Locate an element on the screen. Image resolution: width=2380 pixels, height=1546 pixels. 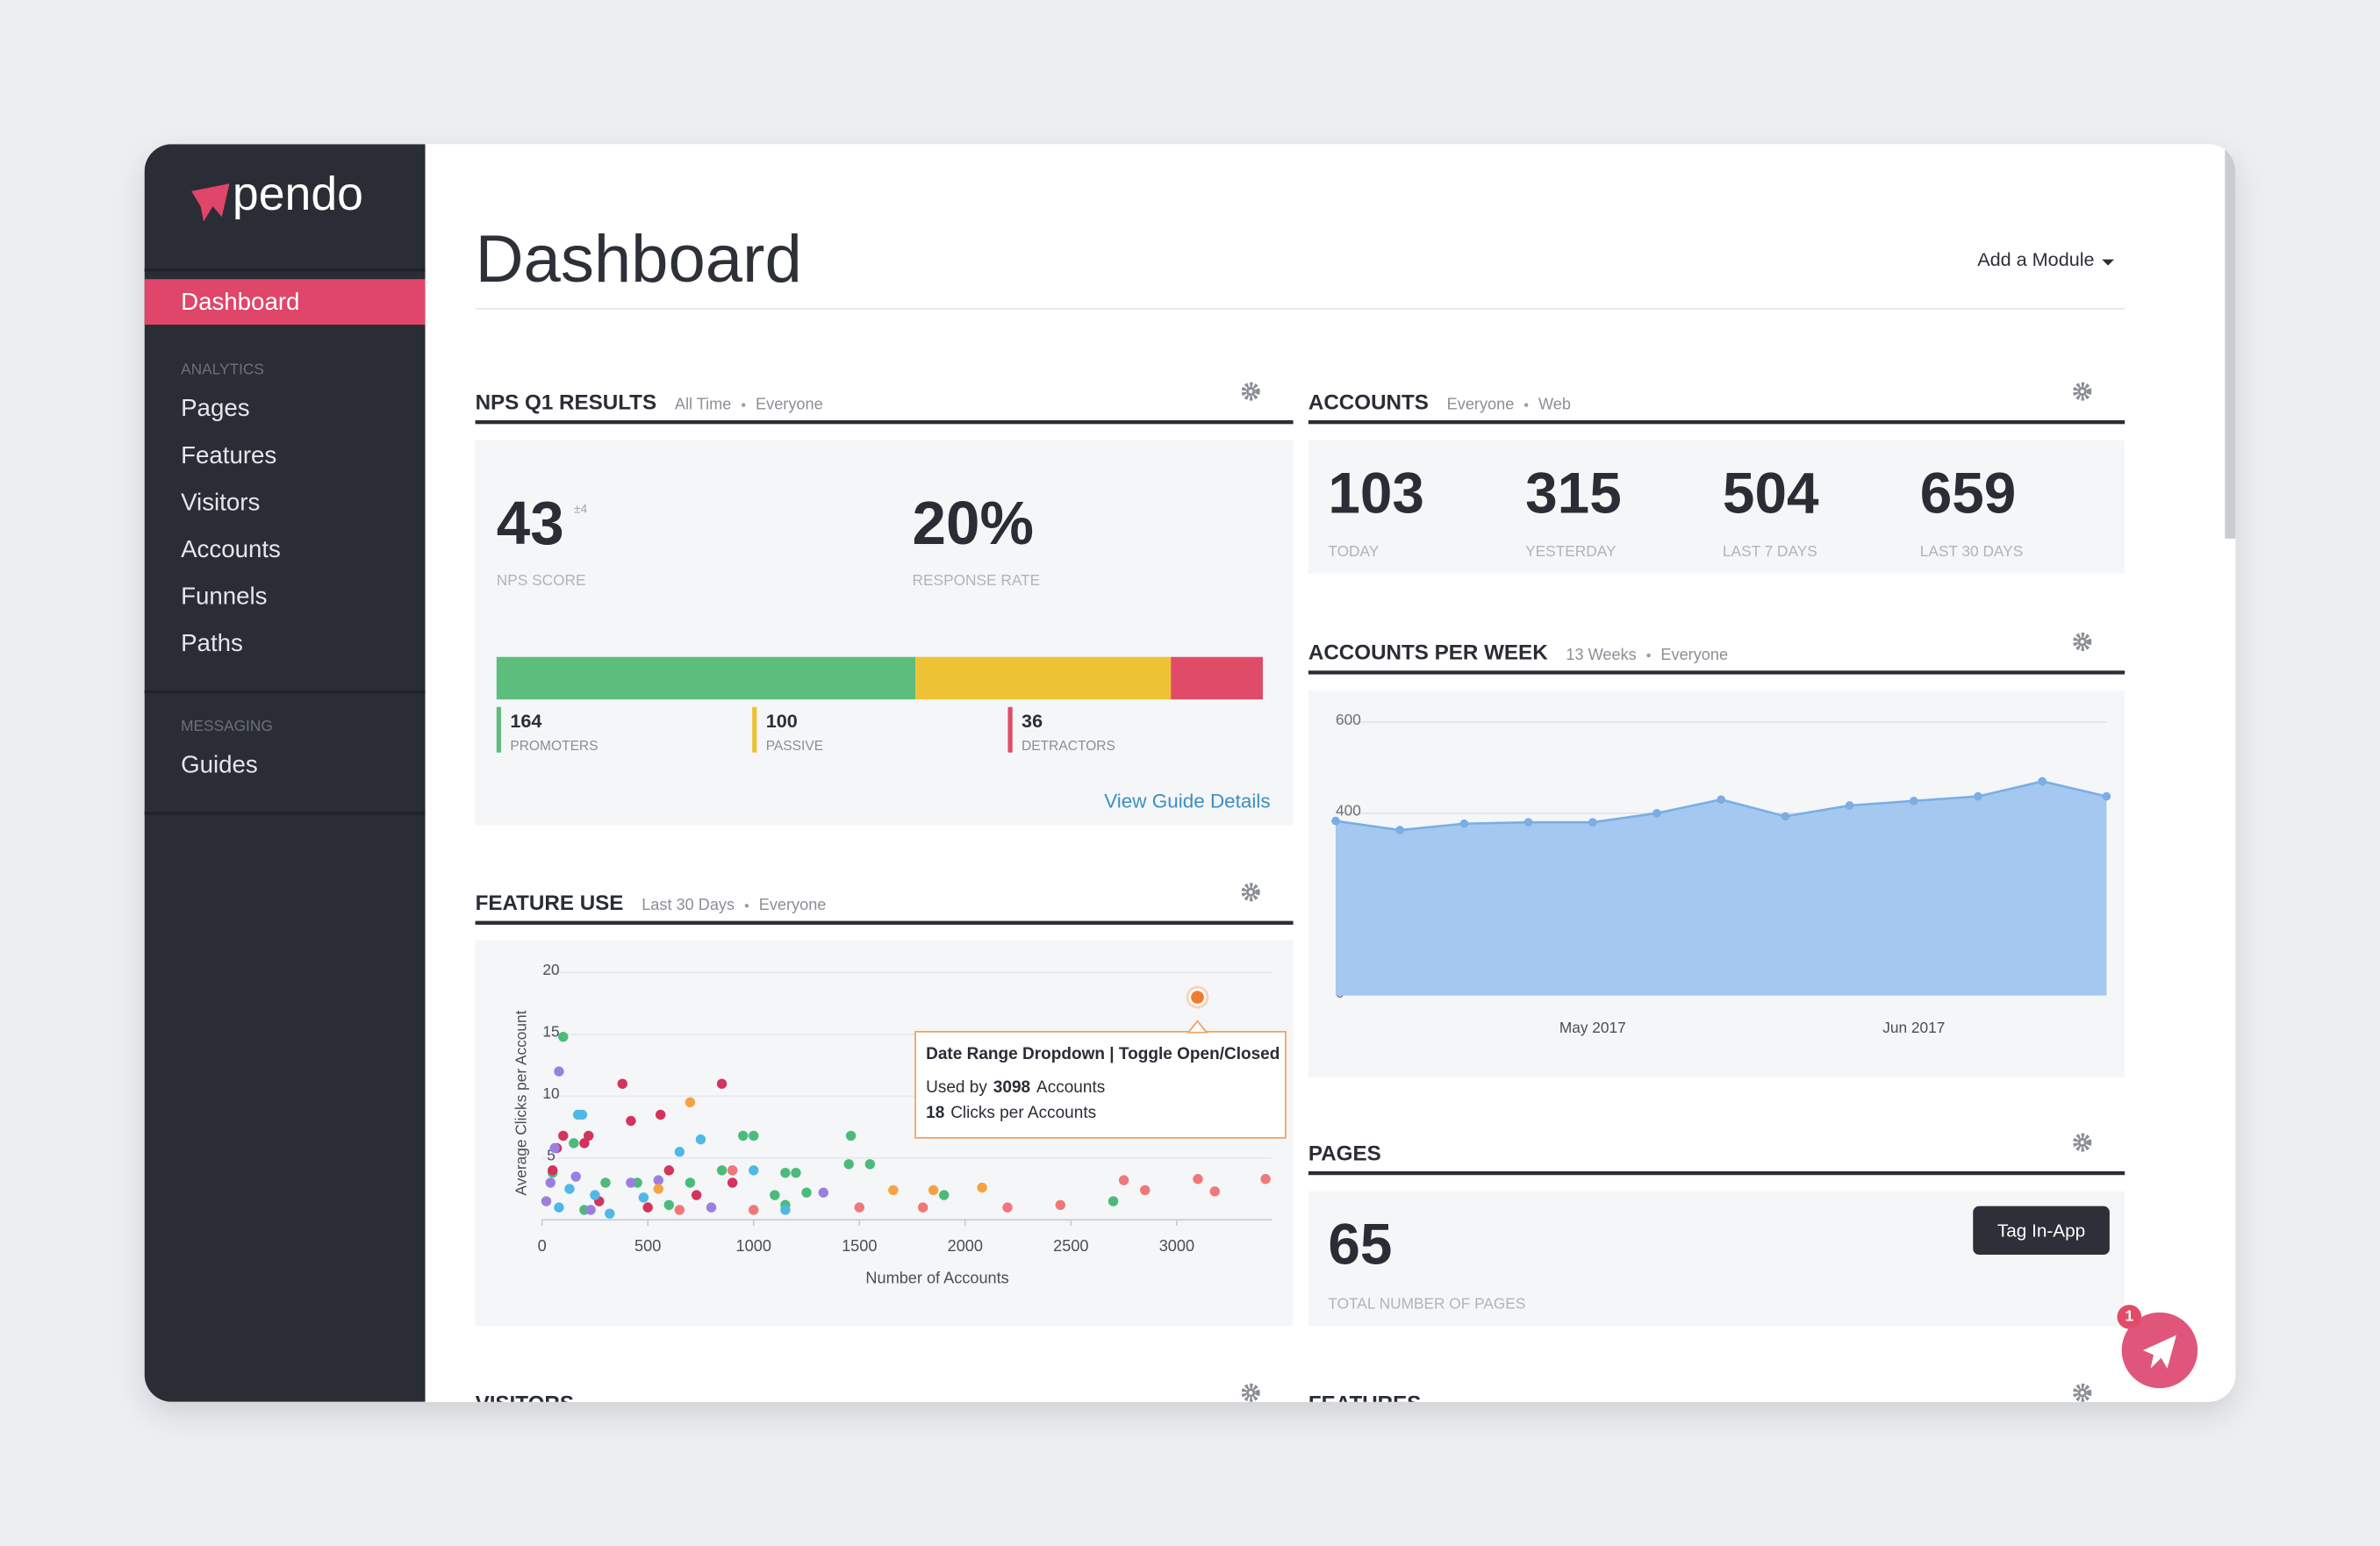
tooltip-text: Accounts is located at coordinates (1070, 1087).